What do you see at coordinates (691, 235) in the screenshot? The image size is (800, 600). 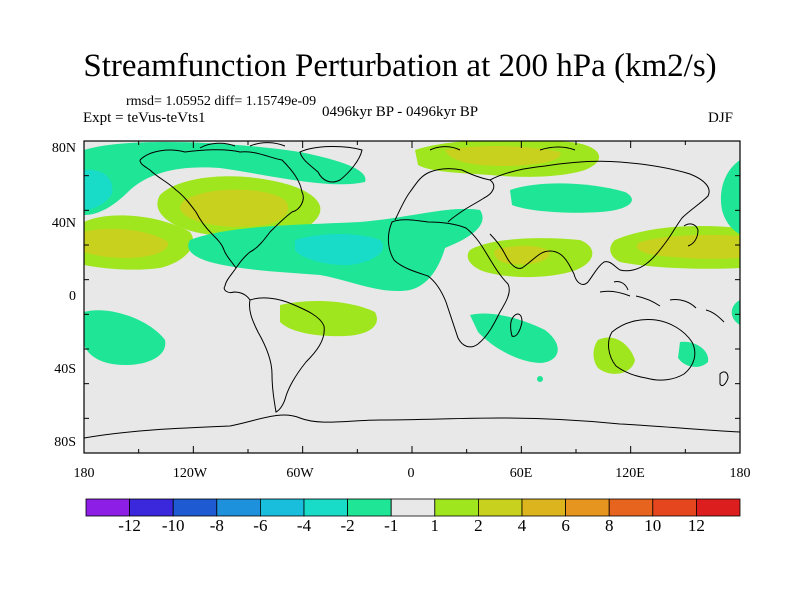 I see `coast-japan` at bounding box center [691, 235].